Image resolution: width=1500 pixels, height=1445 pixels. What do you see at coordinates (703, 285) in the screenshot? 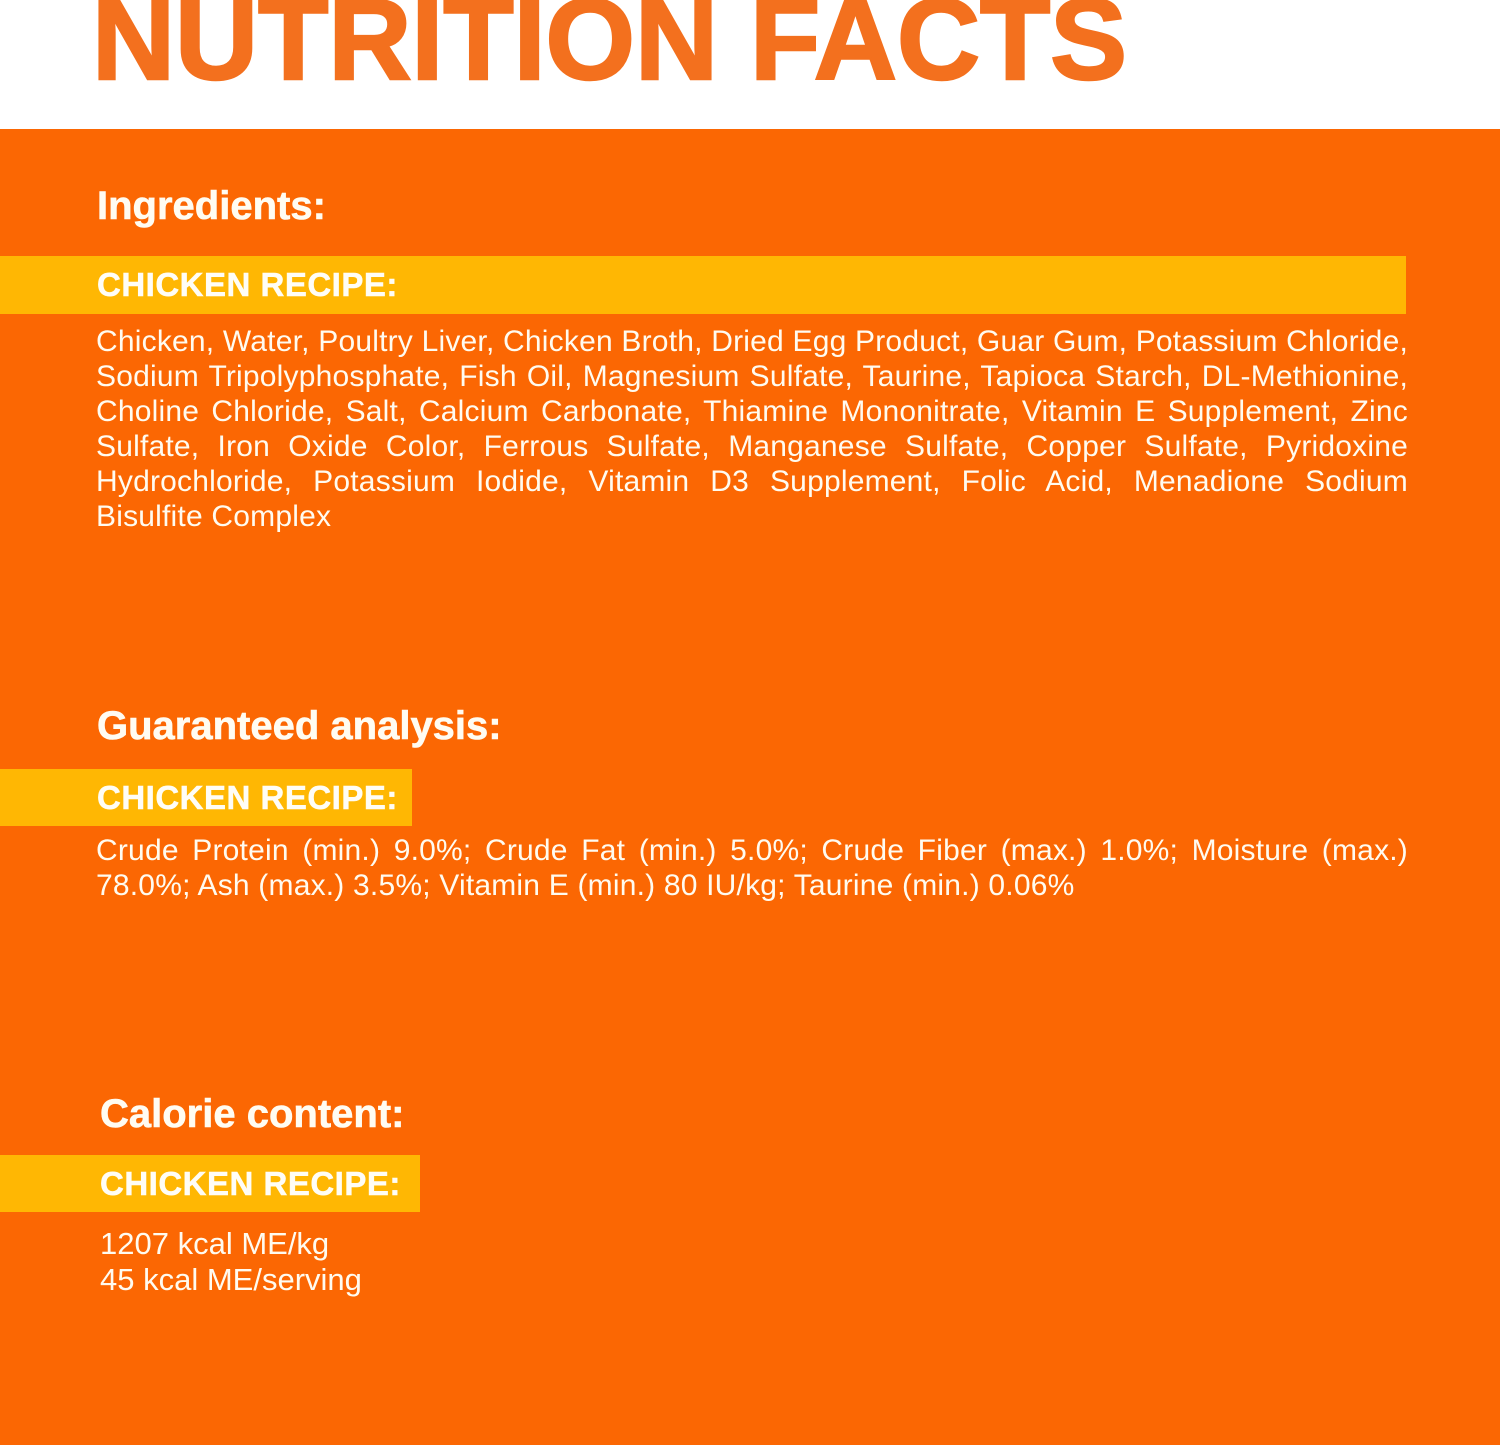
I see `chicken-recipe-band-ingredients: CHICKEN RECIPE:` at bounding box center [703, 285].